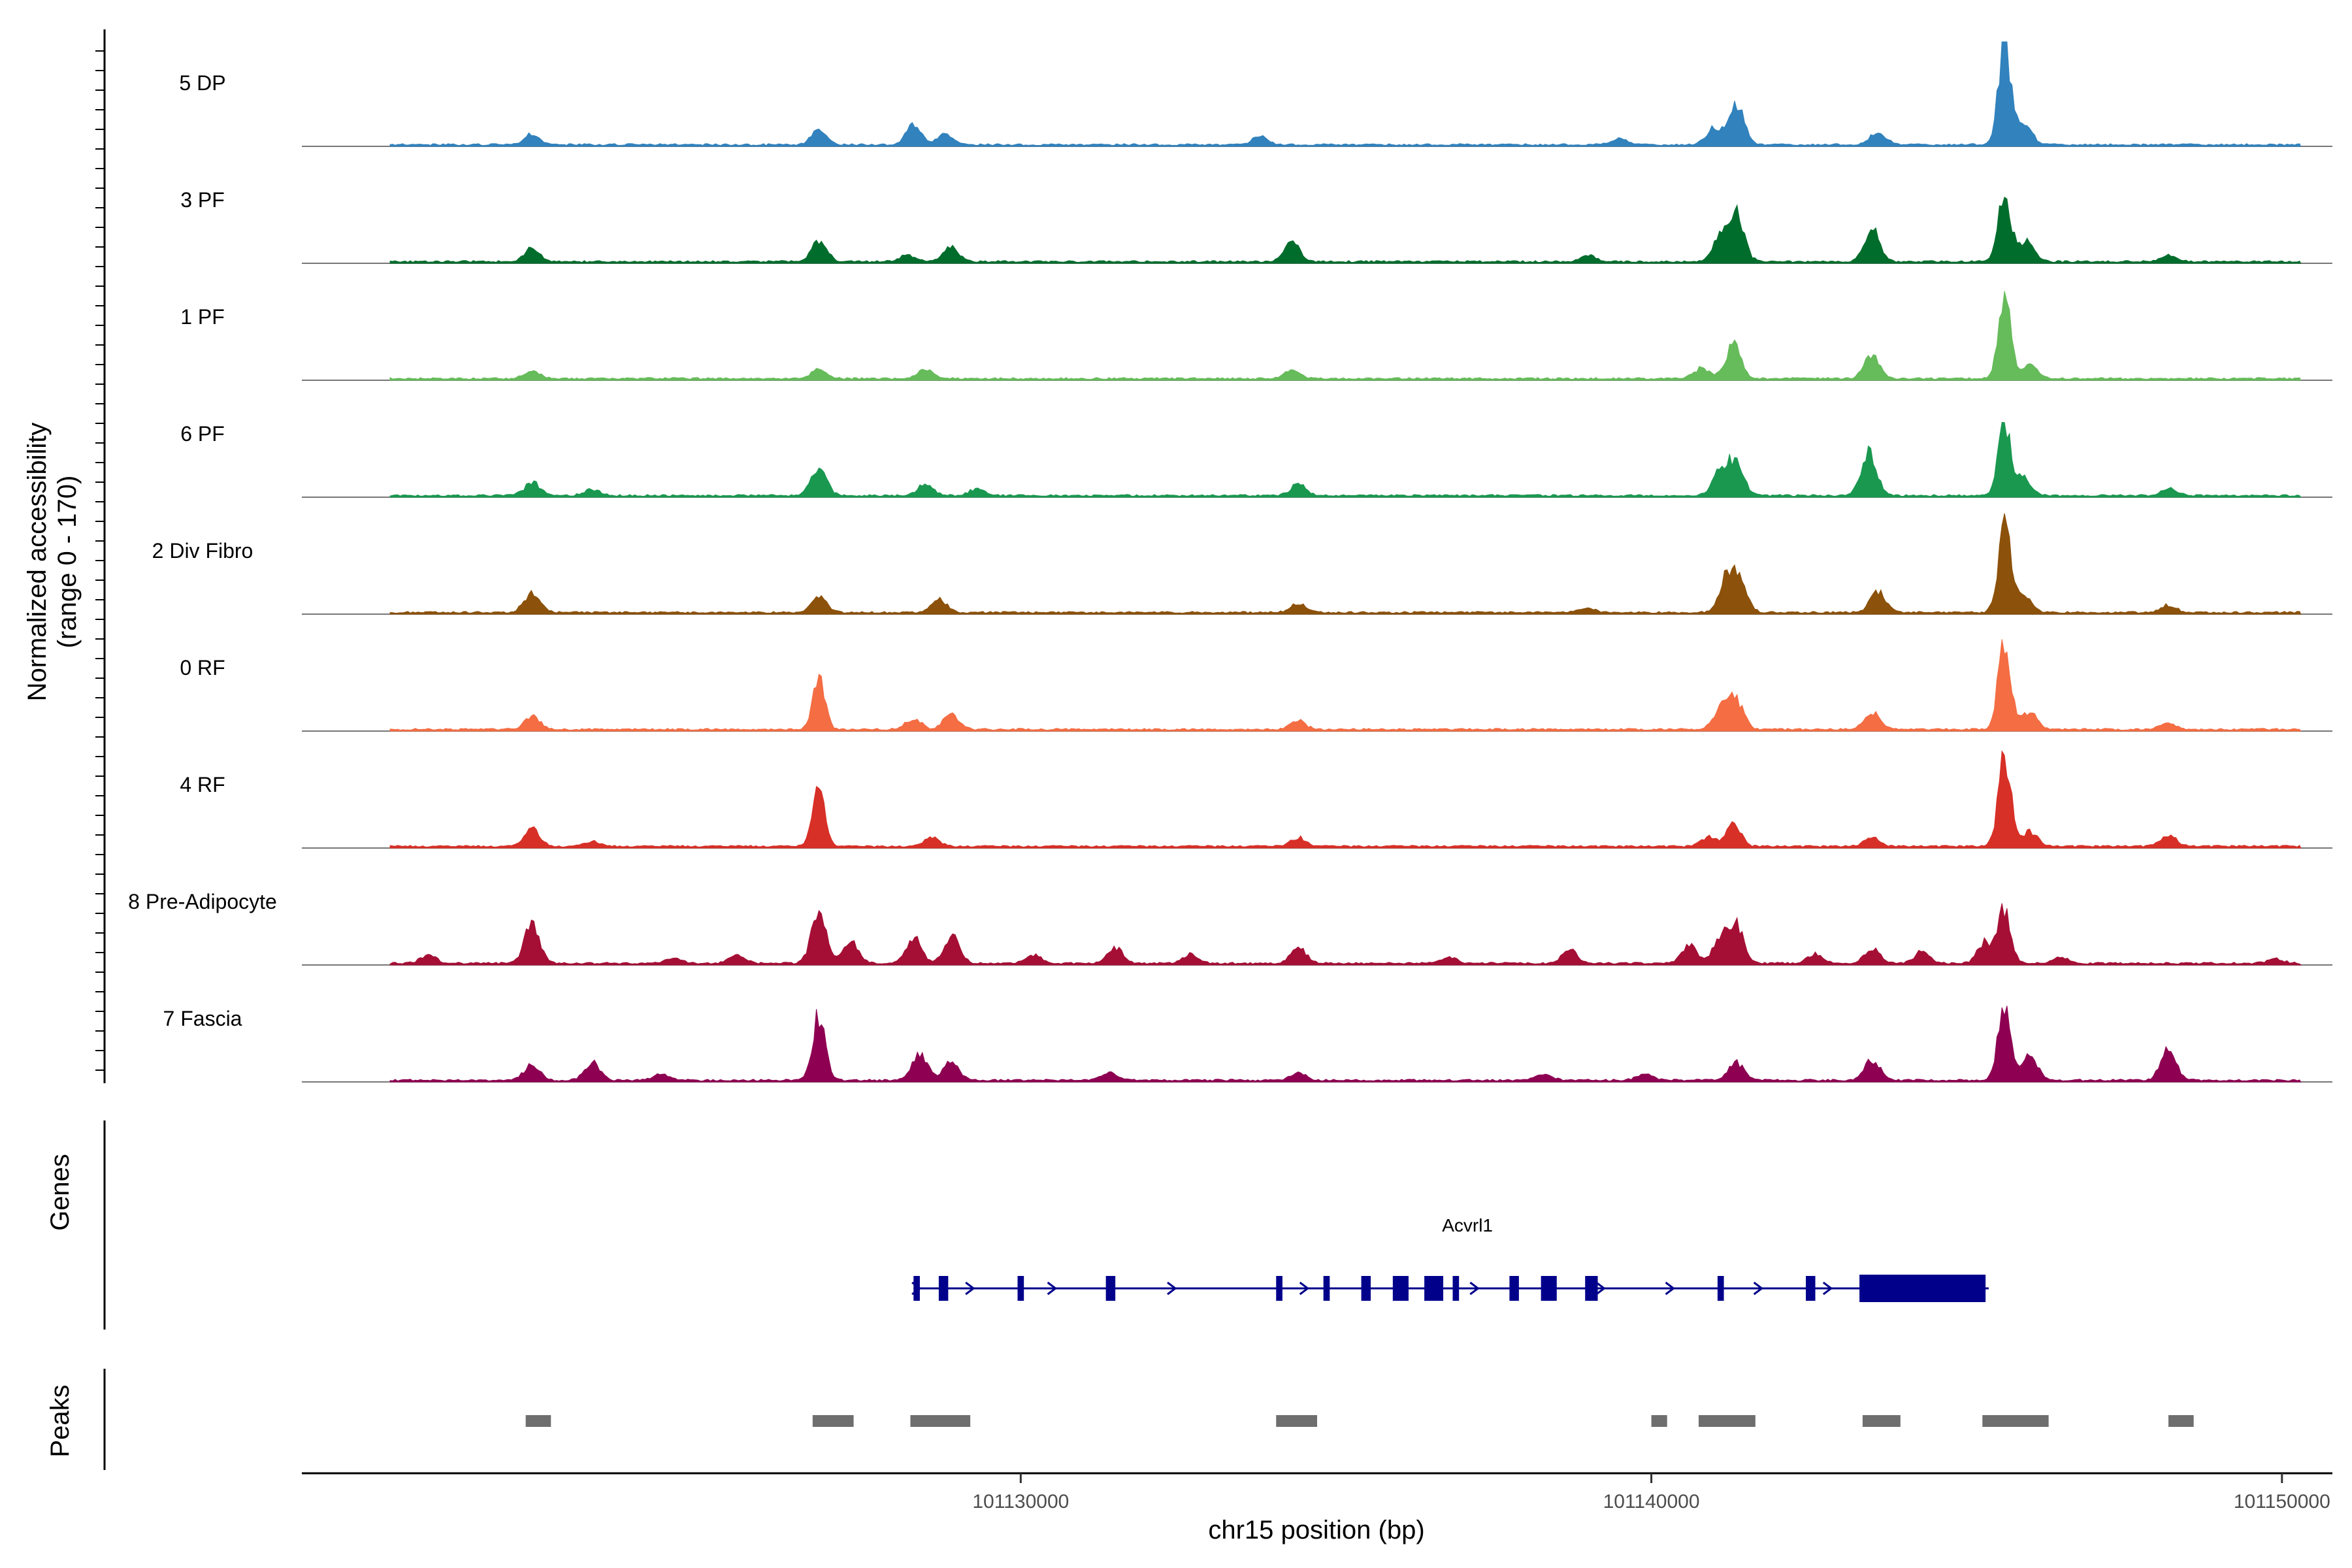 The image size is (2352, 1568). Describe the element at coordinates (202, 1018) in the screenshot. I see `track-label: 7 Fascia` at that location.